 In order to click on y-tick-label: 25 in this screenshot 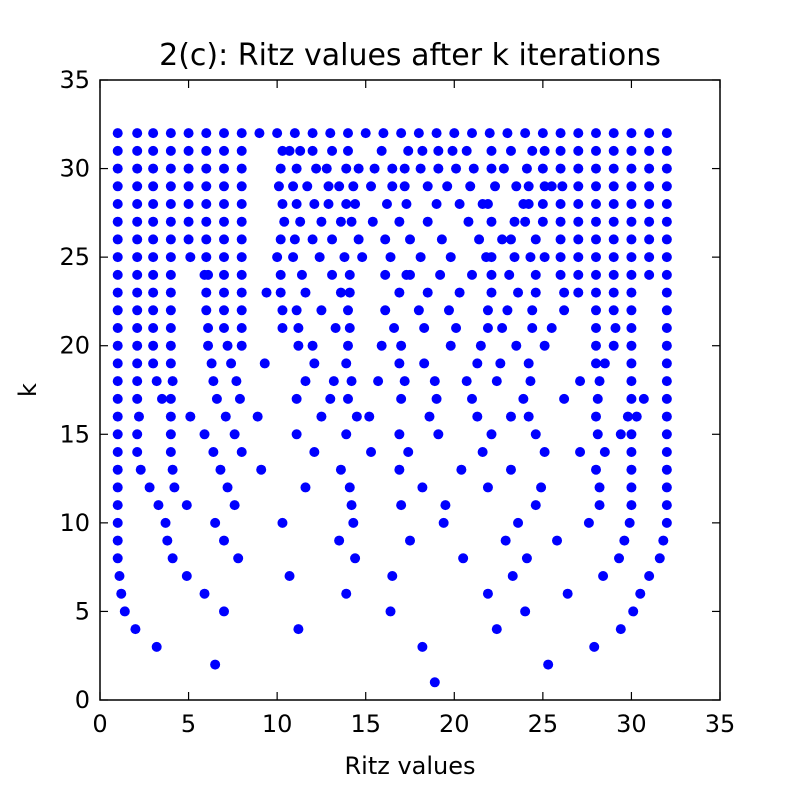, I will do `click(74, 257)`.